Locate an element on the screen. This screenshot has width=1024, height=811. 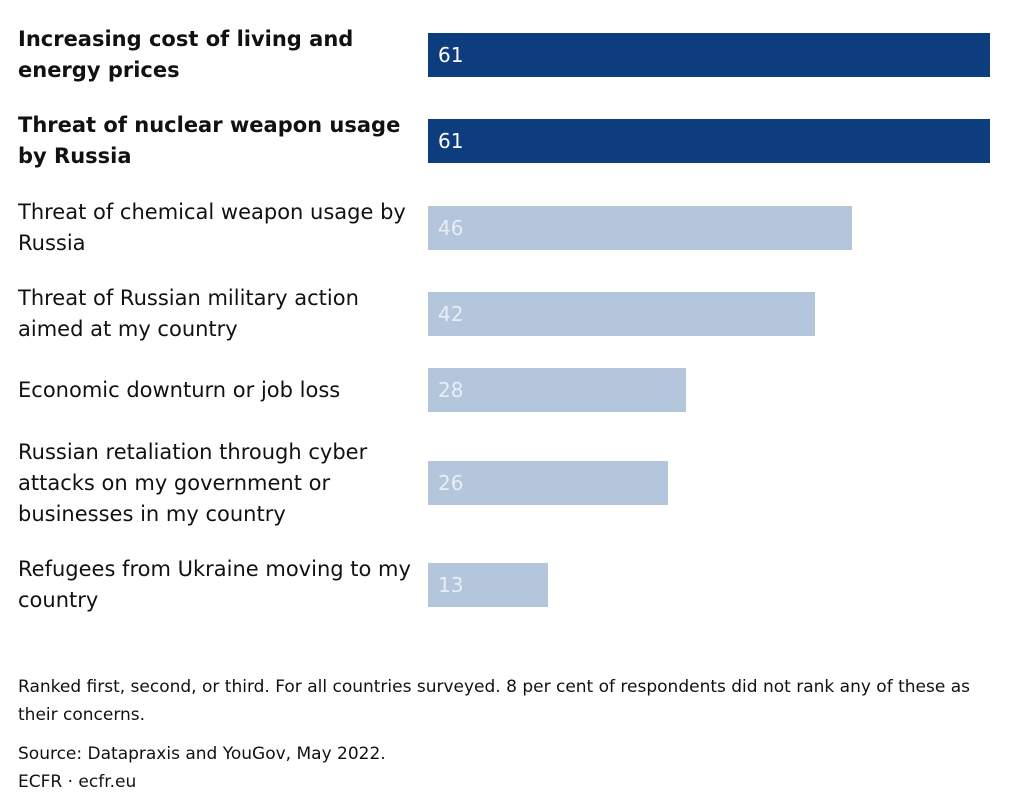
category-label-line: energy prices is located at coordinates (99, 70).